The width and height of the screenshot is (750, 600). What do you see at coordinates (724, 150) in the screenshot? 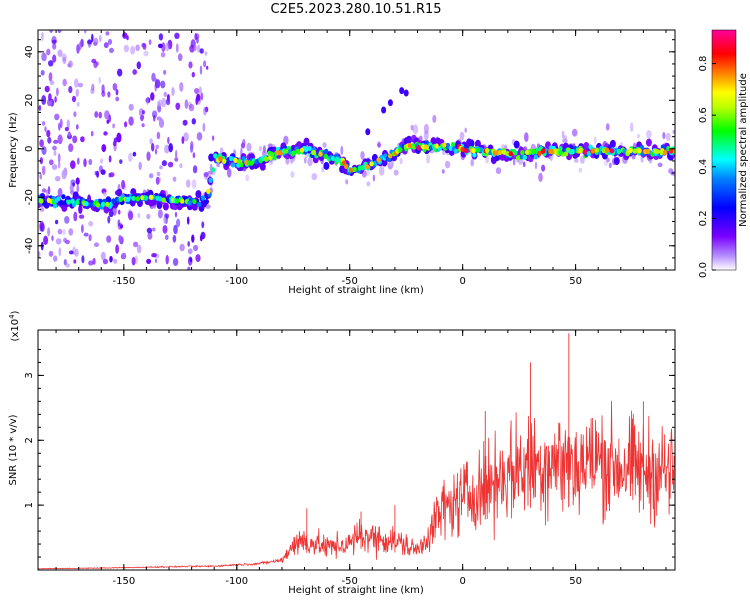
I see `colorbar-frame` at bounding box center [724, 150].